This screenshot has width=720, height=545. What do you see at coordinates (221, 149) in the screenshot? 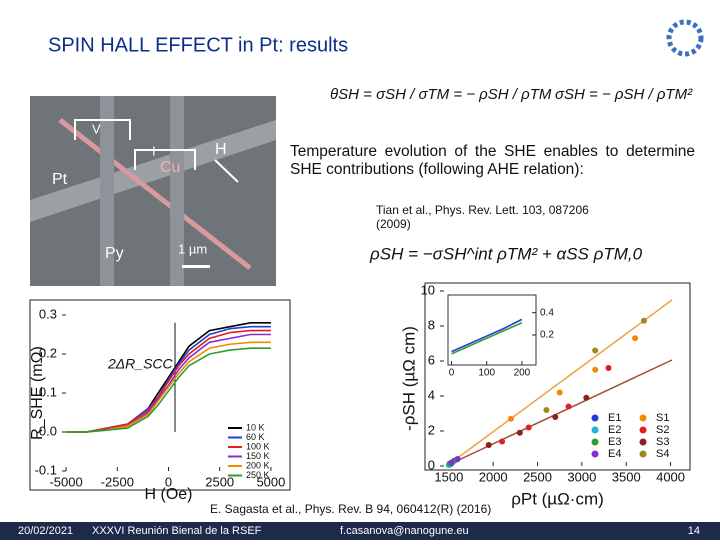
I see `label-h: H` at bounding box center [221, 149].